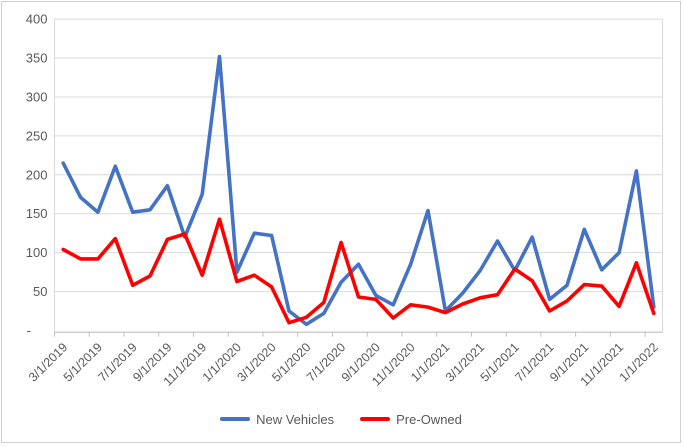  What do you see at coordinates (29, 330) in the screenshot?
I see `y-axis-label: -` at bounding box center [29, 330].